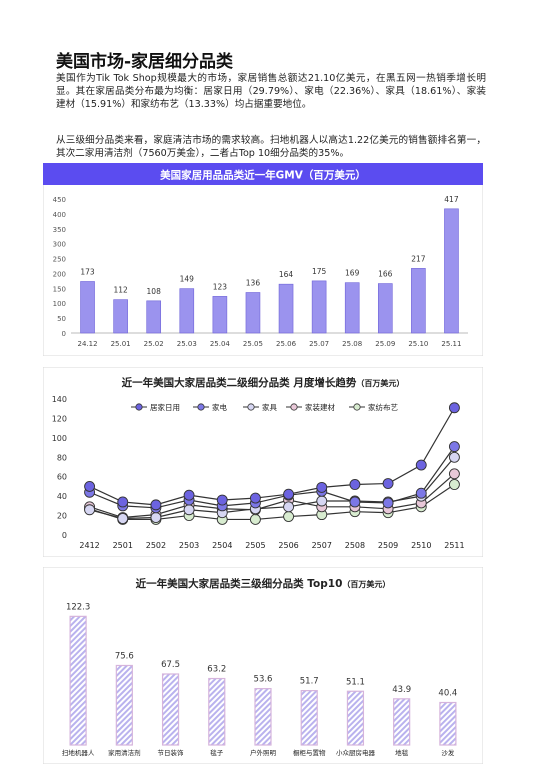  Describe the element at coordinates (59, 438) in the screenshot. I see `trend-y-tick: 100` at that location.